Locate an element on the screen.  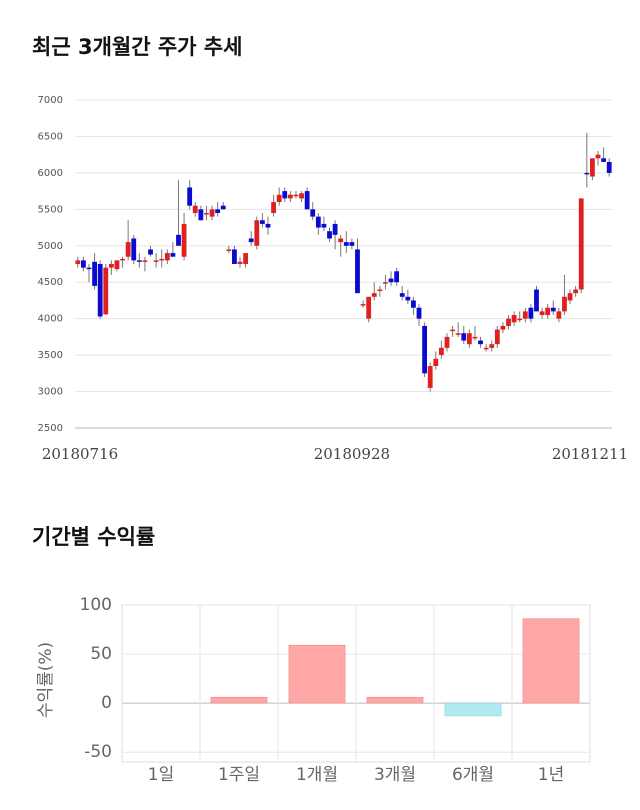
y-tick-label: 4500 is located at coordinates (50, 282).